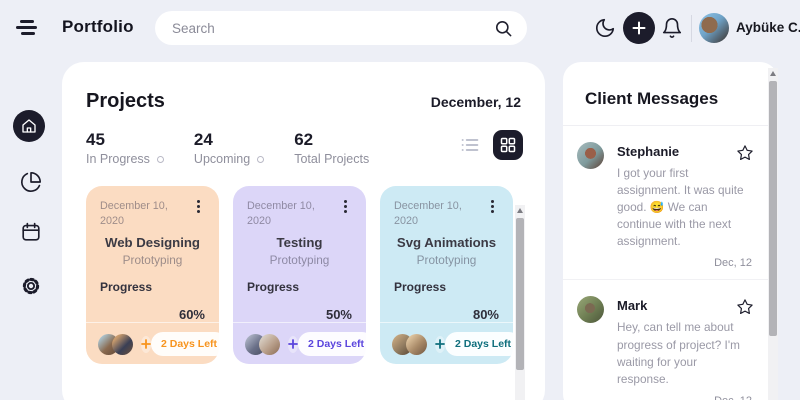 This screenshot has width=800, height=400. Describe the element at coordinates (605, 28) in the screenshot. I see `theme-moon-icon` at that location.